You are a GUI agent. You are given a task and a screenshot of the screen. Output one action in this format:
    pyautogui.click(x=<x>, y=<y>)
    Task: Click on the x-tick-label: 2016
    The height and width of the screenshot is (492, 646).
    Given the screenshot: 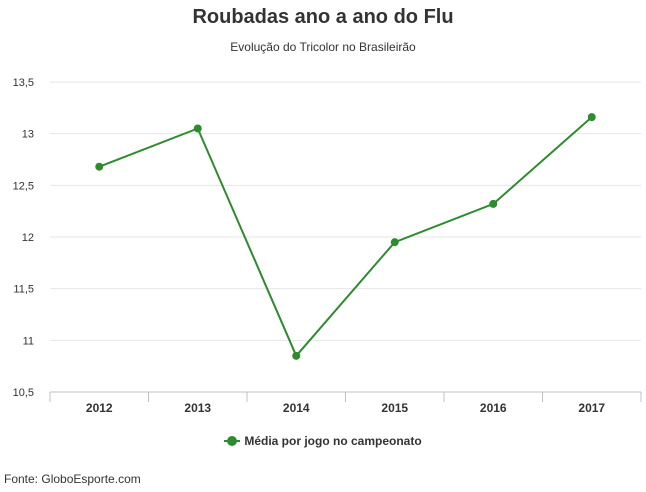 What is the action you would take?
    pyautogui.click(x=493, y=408)
    